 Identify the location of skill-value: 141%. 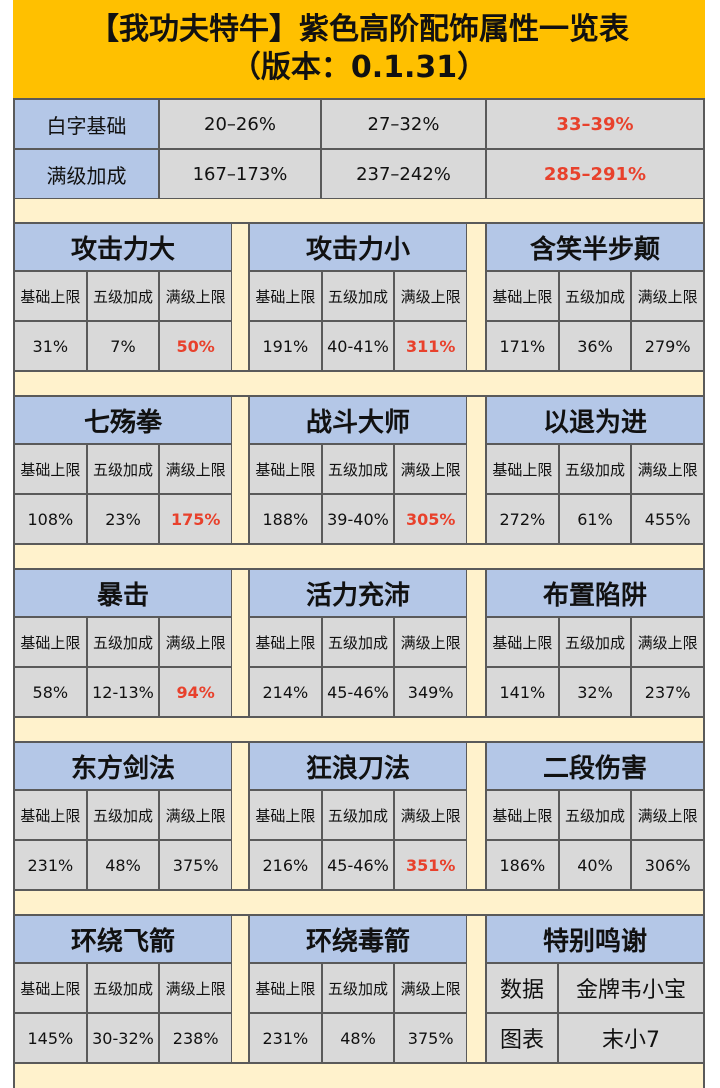
(522, 692).